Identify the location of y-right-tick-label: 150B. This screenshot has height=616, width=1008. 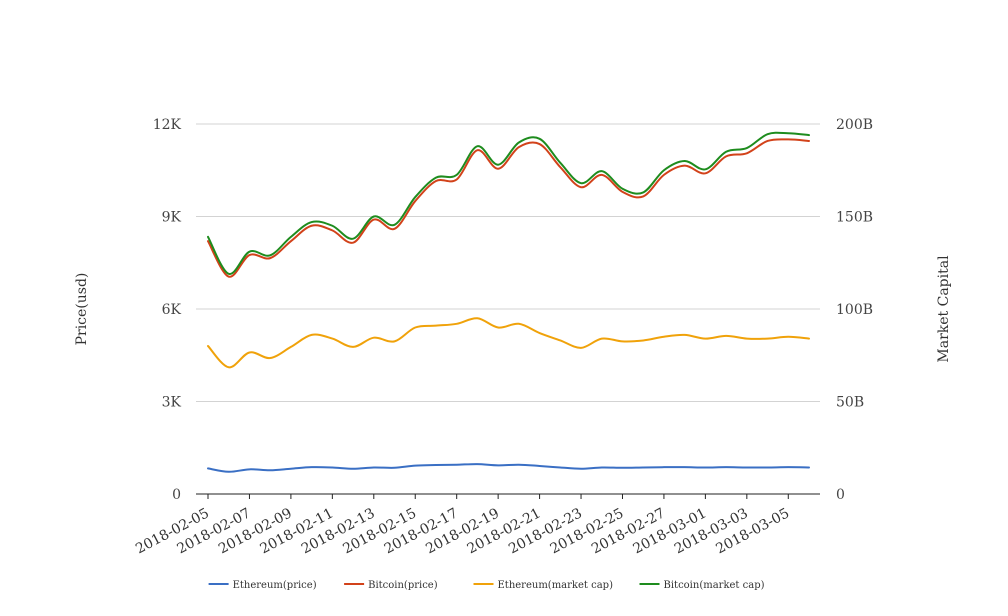
(854, 218).